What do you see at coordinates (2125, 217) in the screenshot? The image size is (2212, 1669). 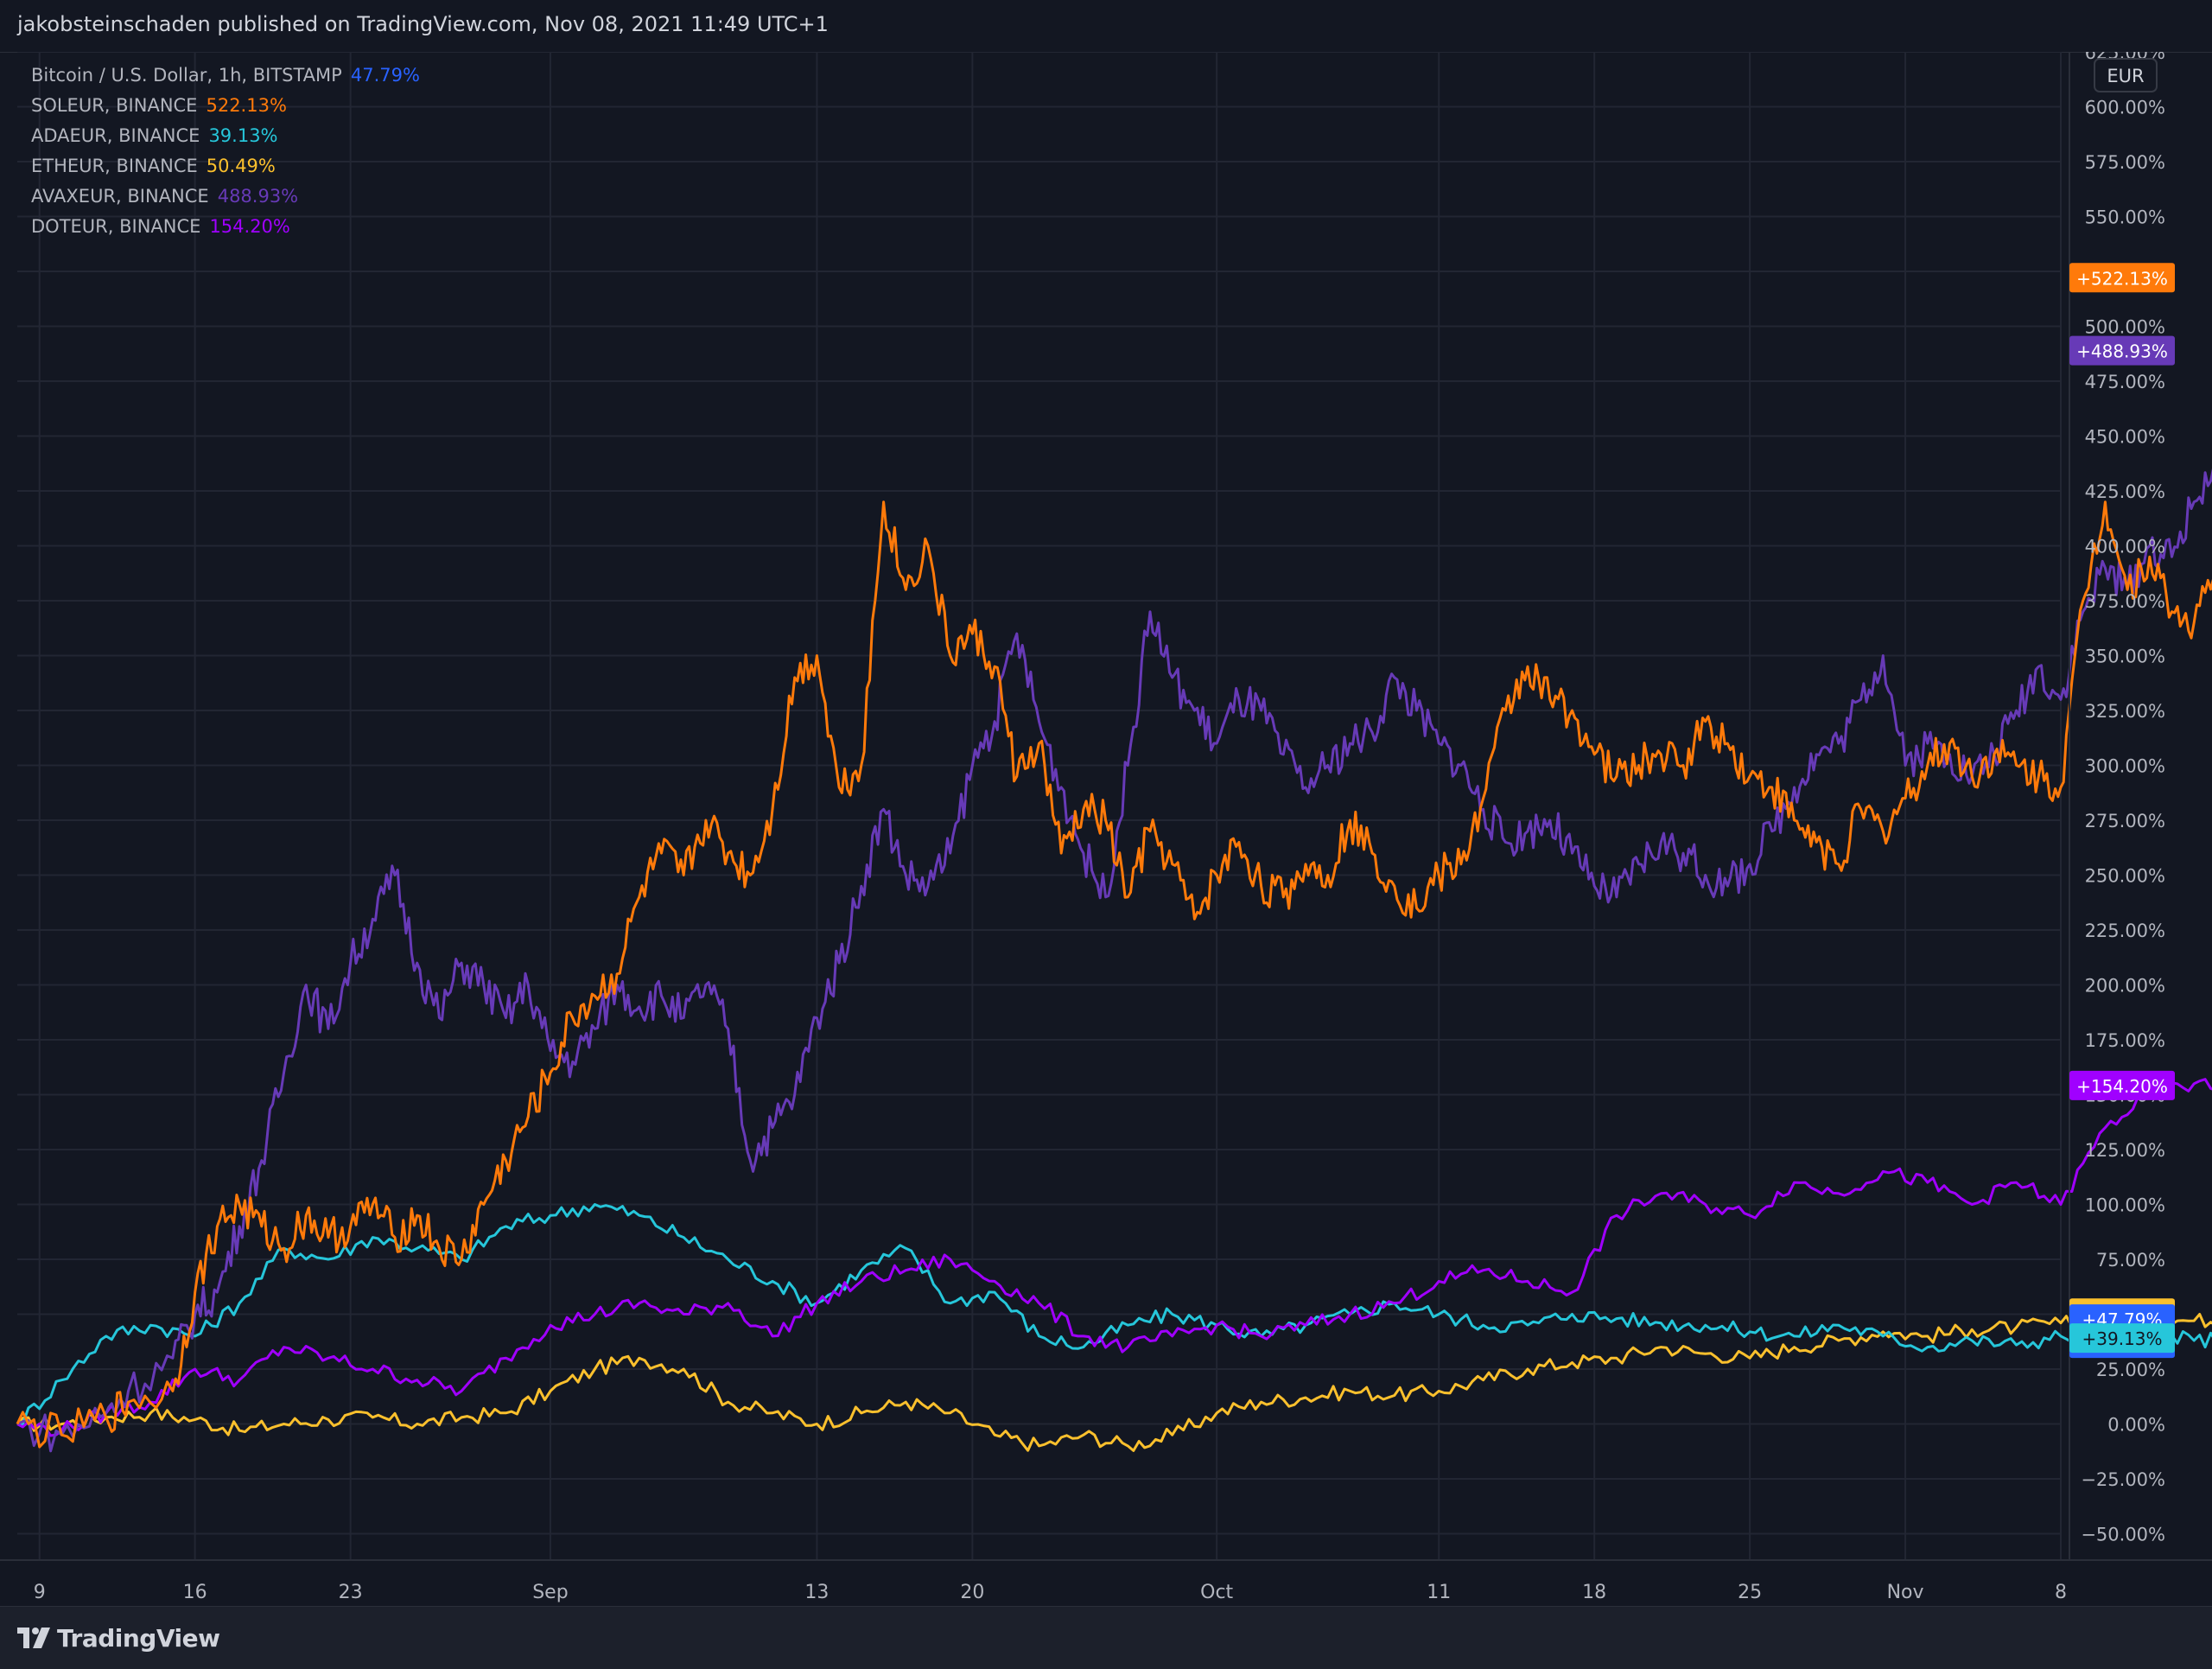 I see `y-tick-label: 550.00%` at bounding box center [2125, 217].